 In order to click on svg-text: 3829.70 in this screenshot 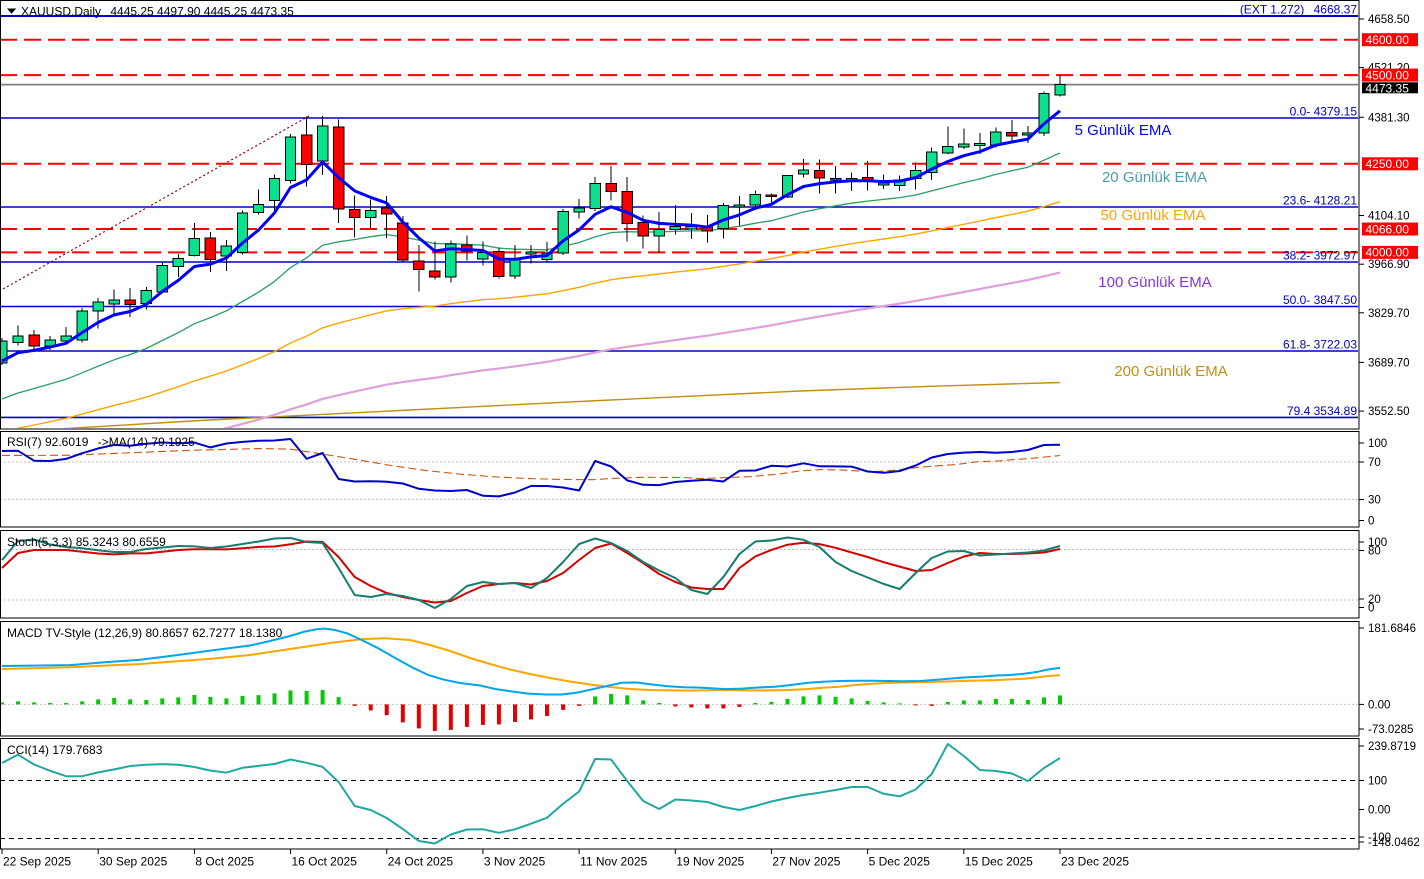, I will do `click(1389, 314)`.